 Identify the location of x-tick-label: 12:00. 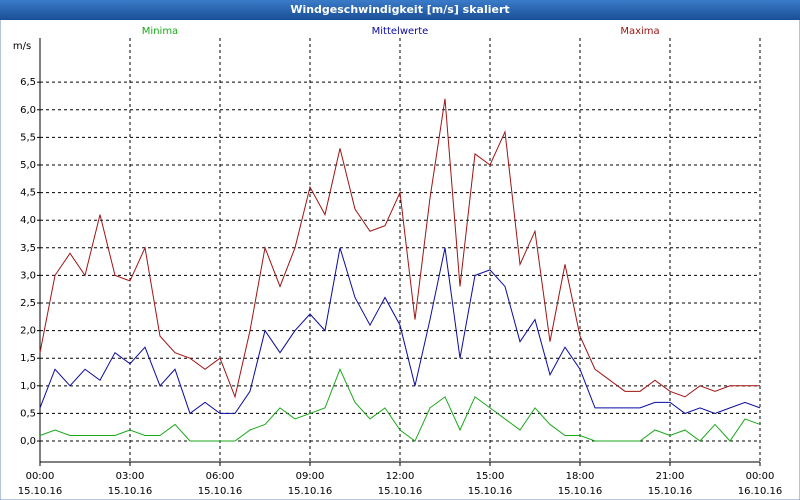
(400, 476).